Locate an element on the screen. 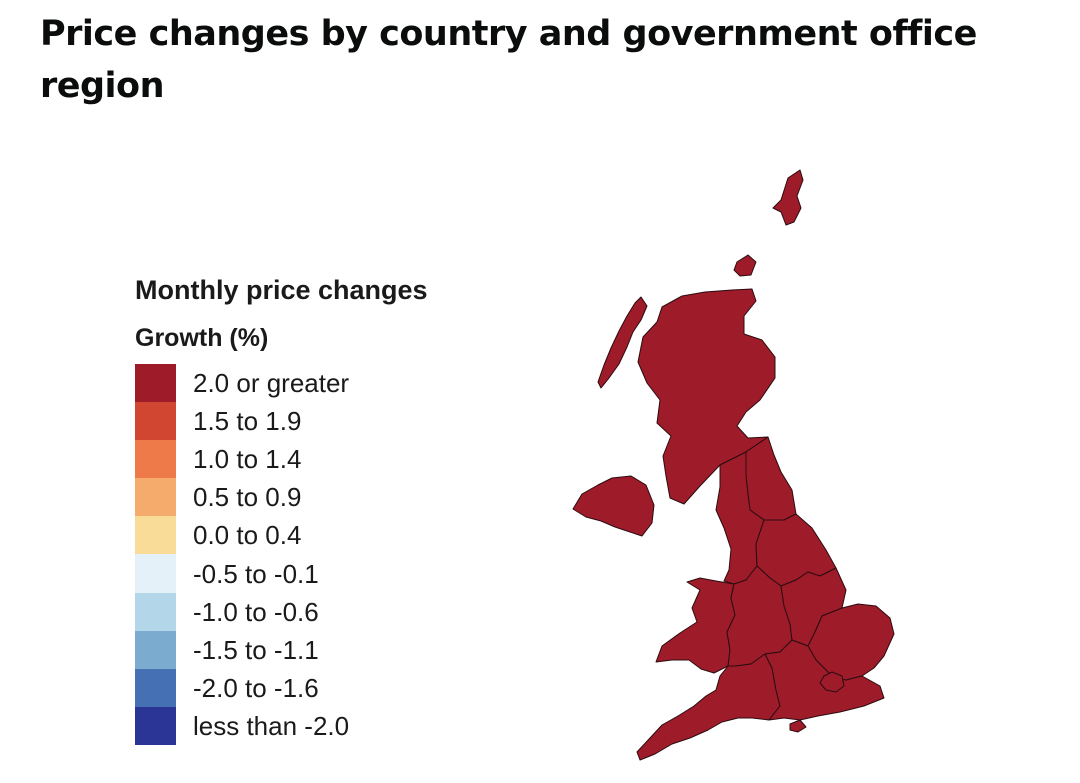 The width and height of the screenshot is (1080, 783). map-region-isle-of-wight is located at coordinates (798, 726).